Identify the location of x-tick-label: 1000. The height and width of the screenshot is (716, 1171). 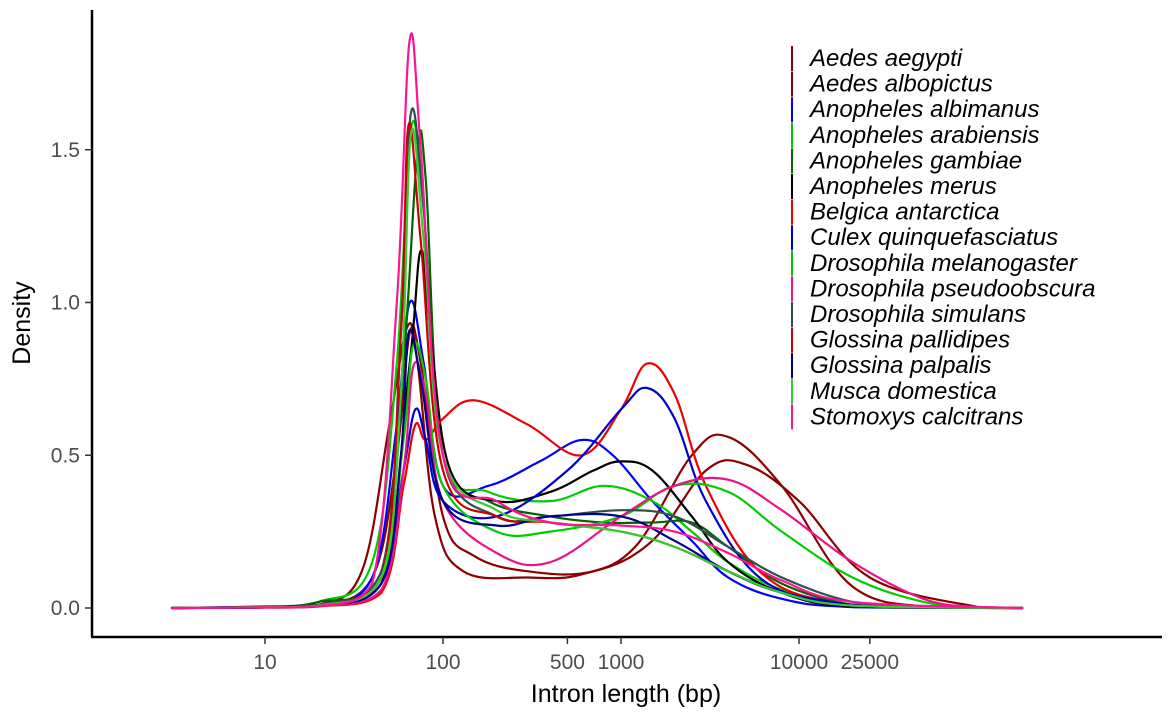
(621, 662).